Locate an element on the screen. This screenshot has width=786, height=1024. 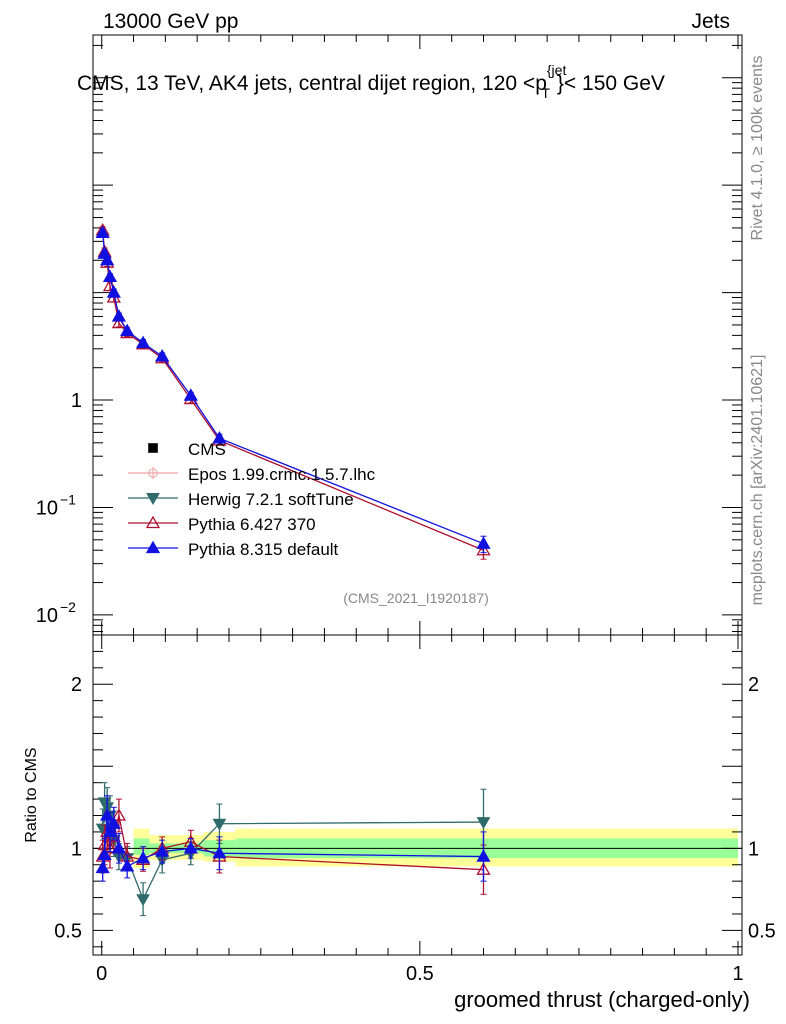
legend-label-1: Epos 1.99.crmc.1.5.7.lhc is located at coordinates (282, 474).